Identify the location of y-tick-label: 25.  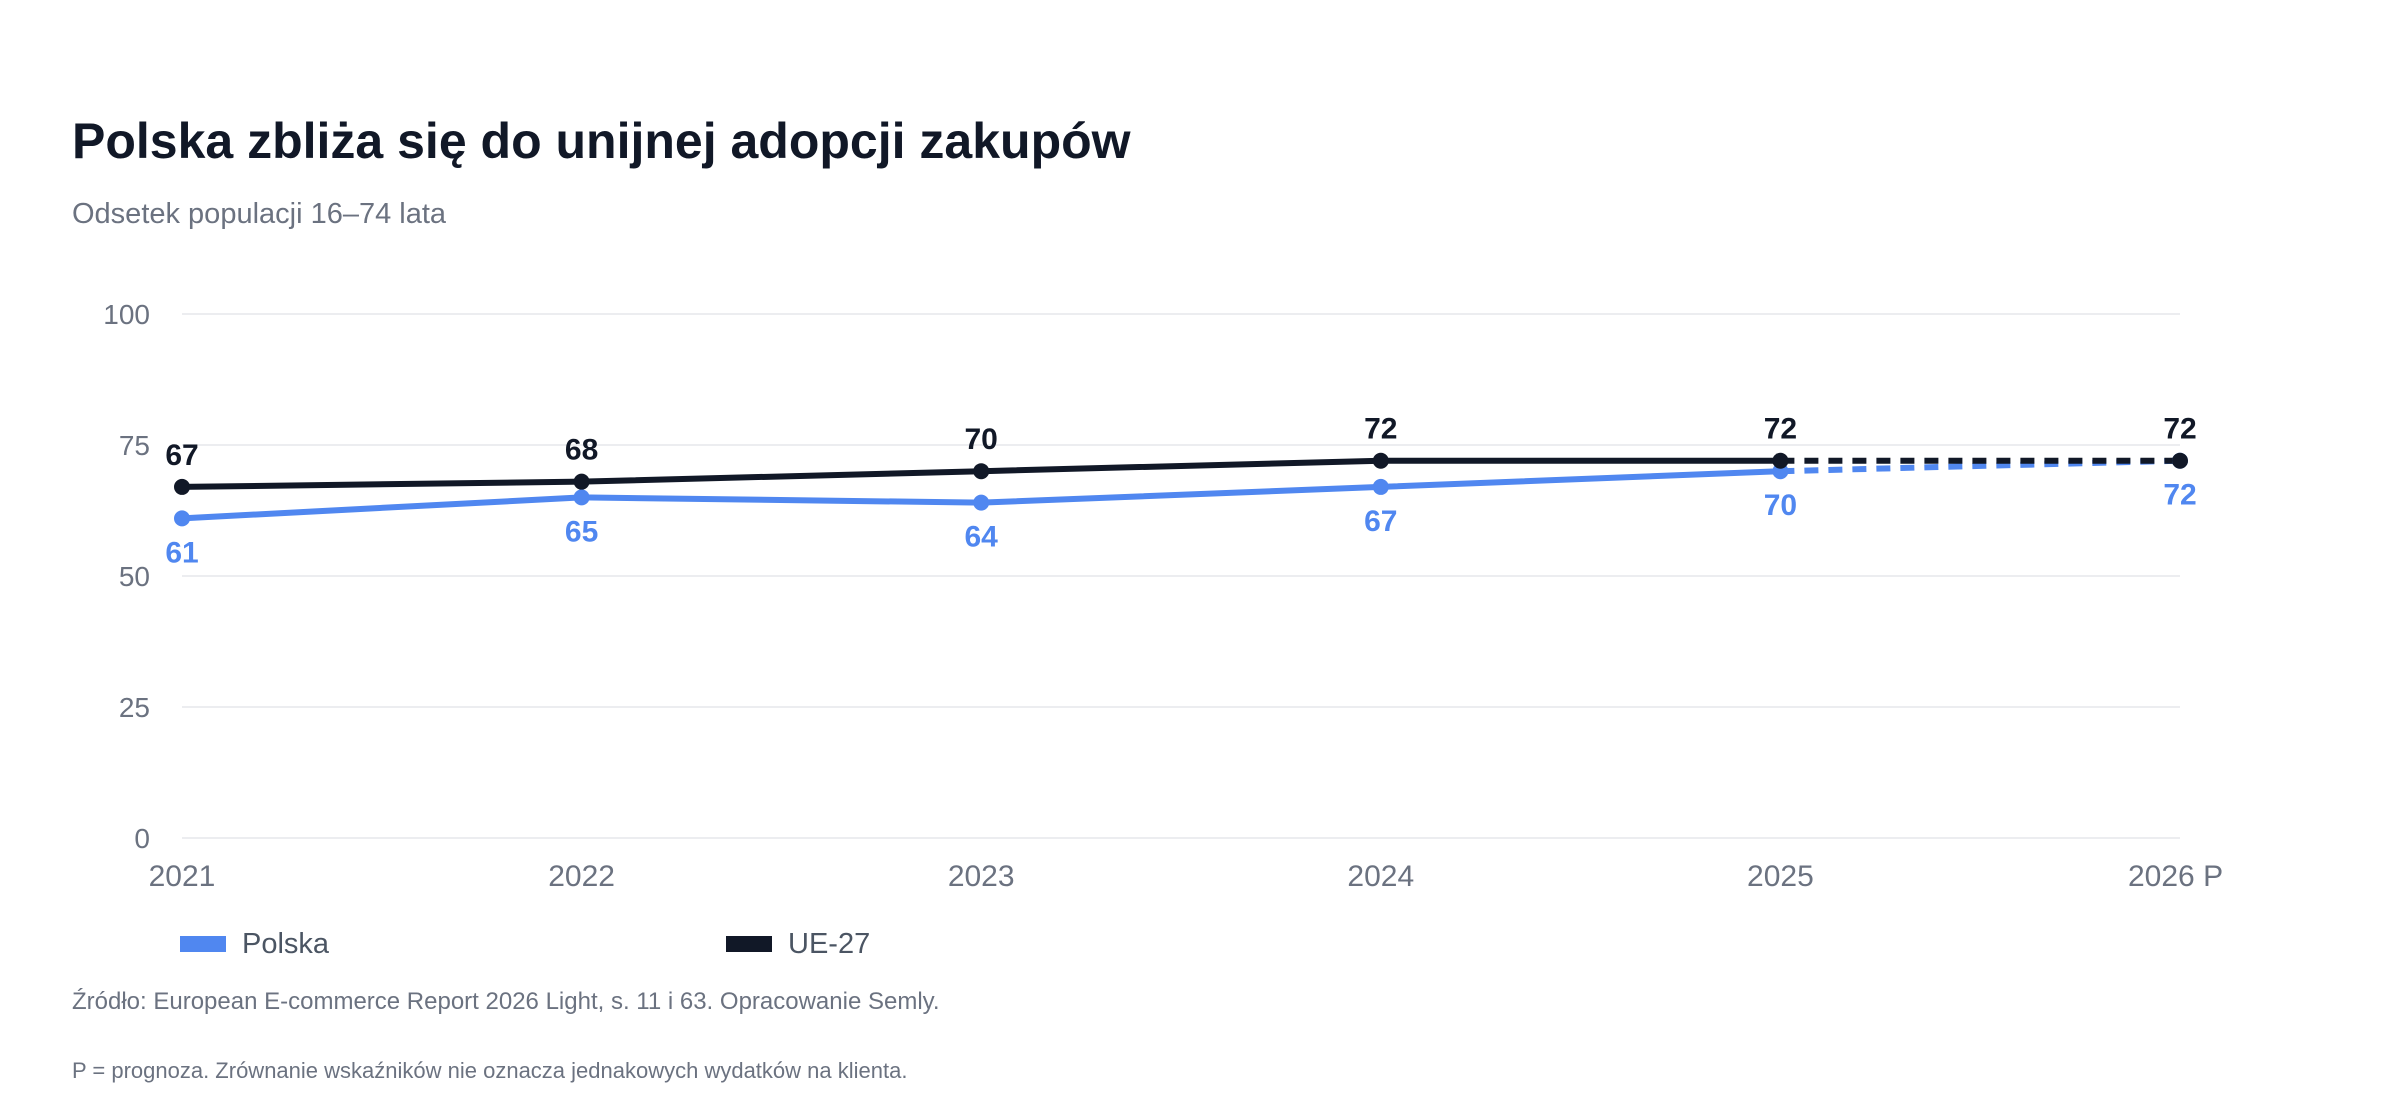
(134, 707).